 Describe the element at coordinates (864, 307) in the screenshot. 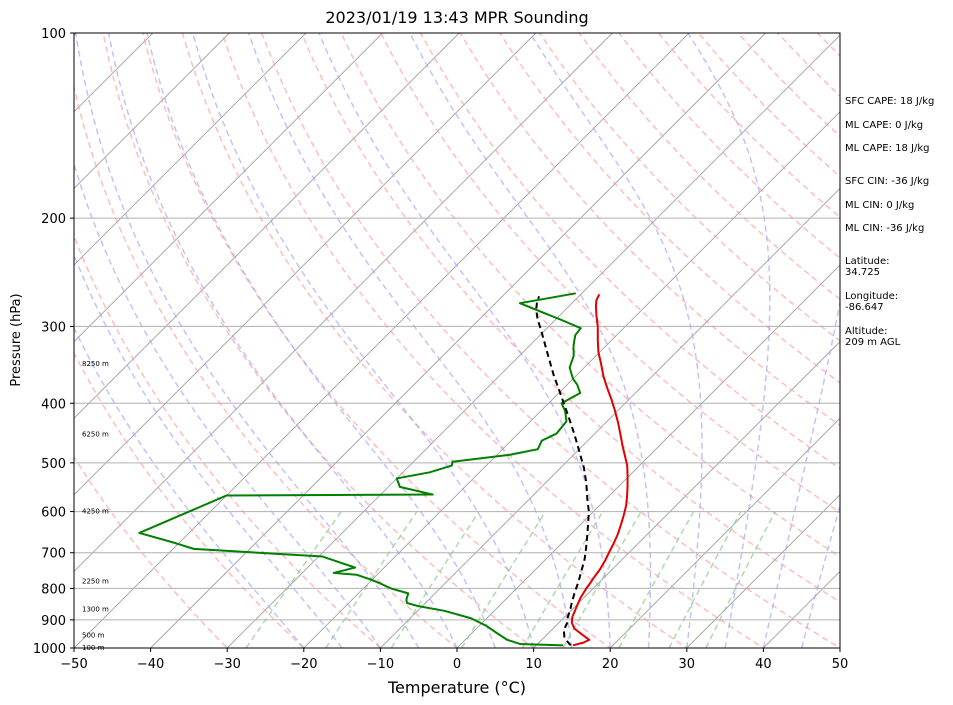

I see `longitude-value: -86.647` at that location.